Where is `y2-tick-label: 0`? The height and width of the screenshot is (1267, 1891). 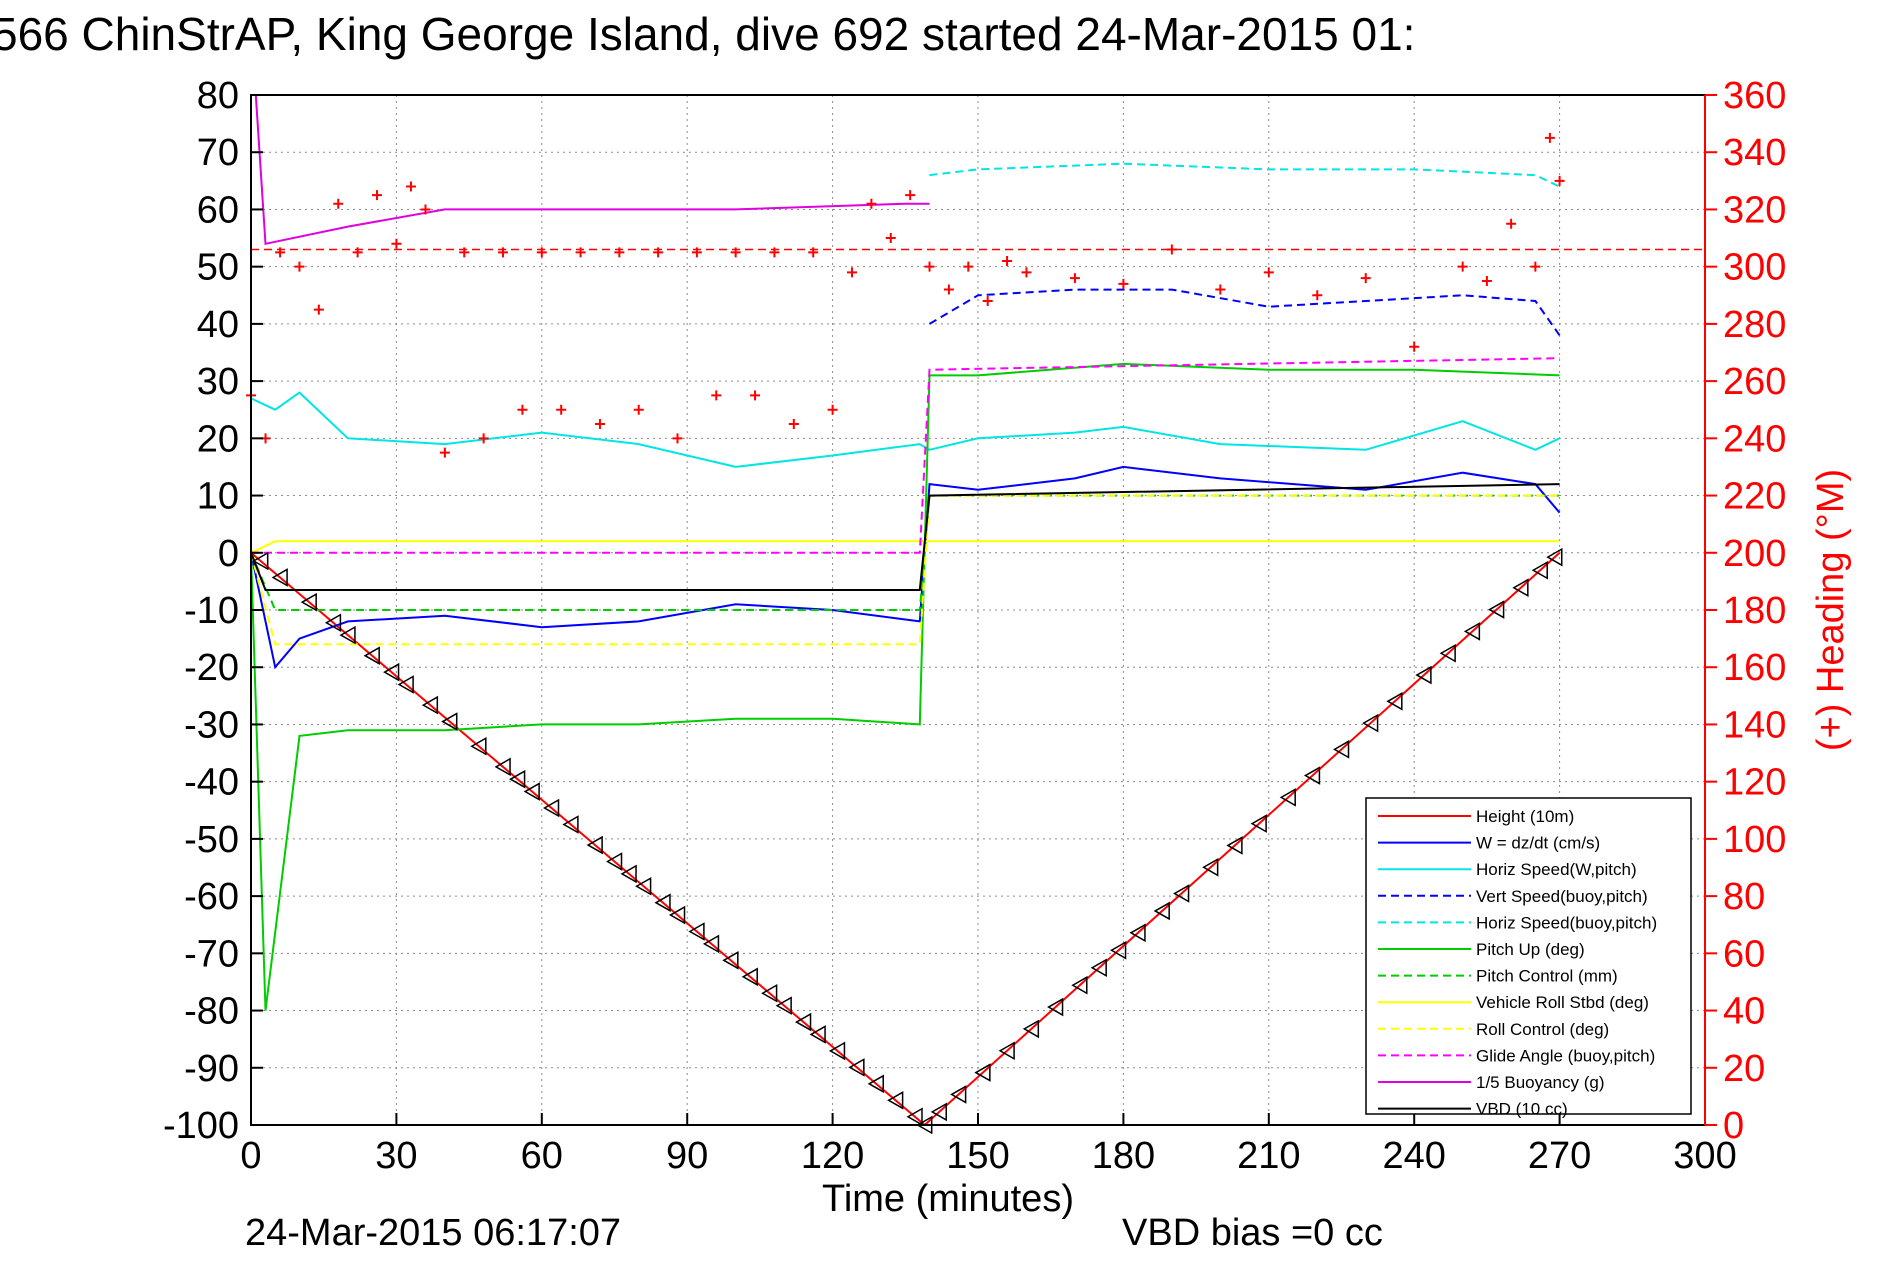 y2-tick-label: 0 is located at coordinates (1733, 1126).